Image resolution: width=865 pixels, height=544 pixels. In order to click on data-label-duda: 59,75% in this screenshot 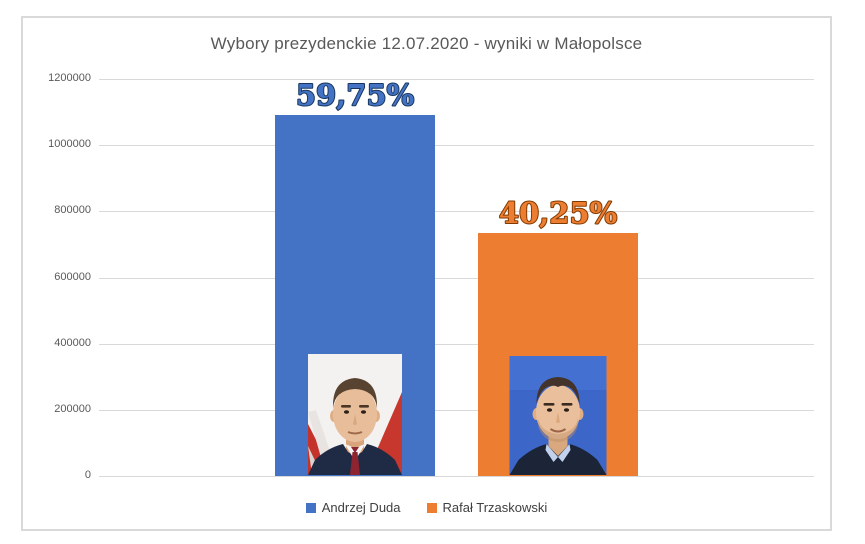, I will do `click(355, 95)`.